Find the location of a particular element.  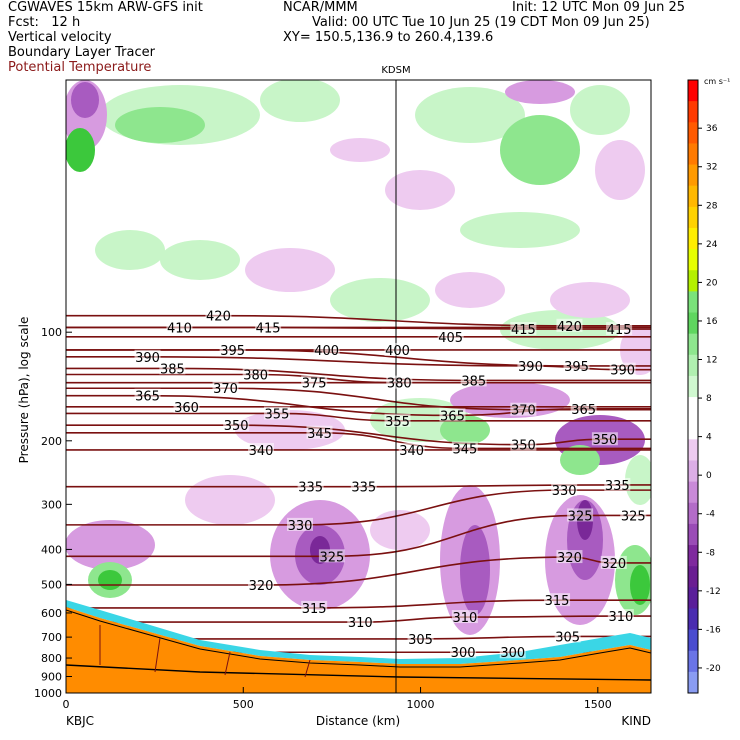

colorbar-label: 8 is located at coordinates (709, 399).